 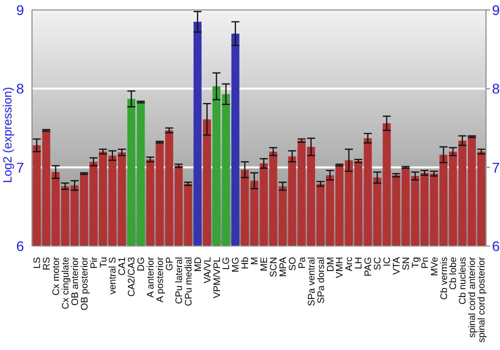 I want to click on x-tick-label: Pir, so click(x=94, y=263).